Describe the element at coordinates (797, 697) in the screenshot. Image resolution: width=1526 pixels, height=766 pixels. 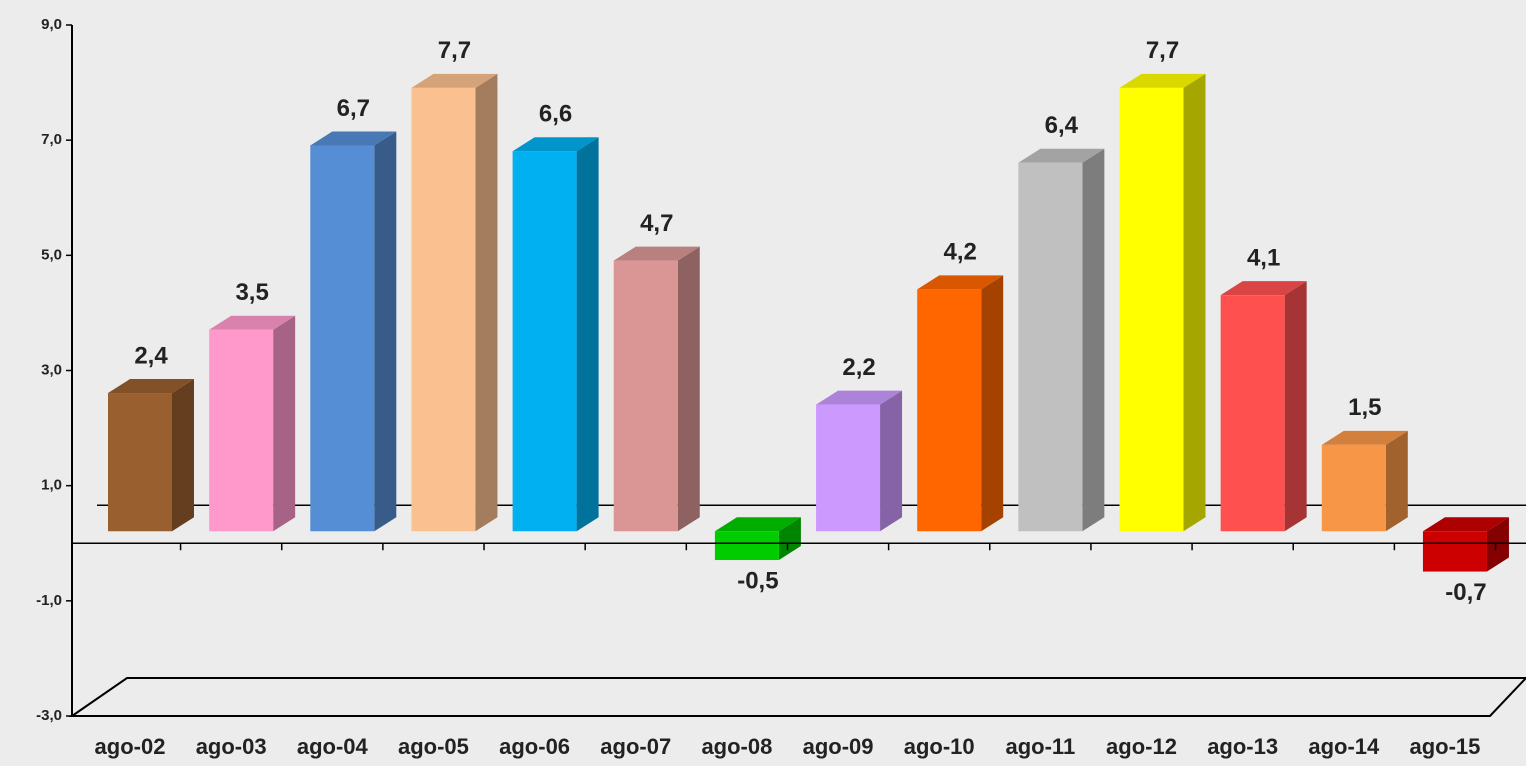
I see `floor` at that location.